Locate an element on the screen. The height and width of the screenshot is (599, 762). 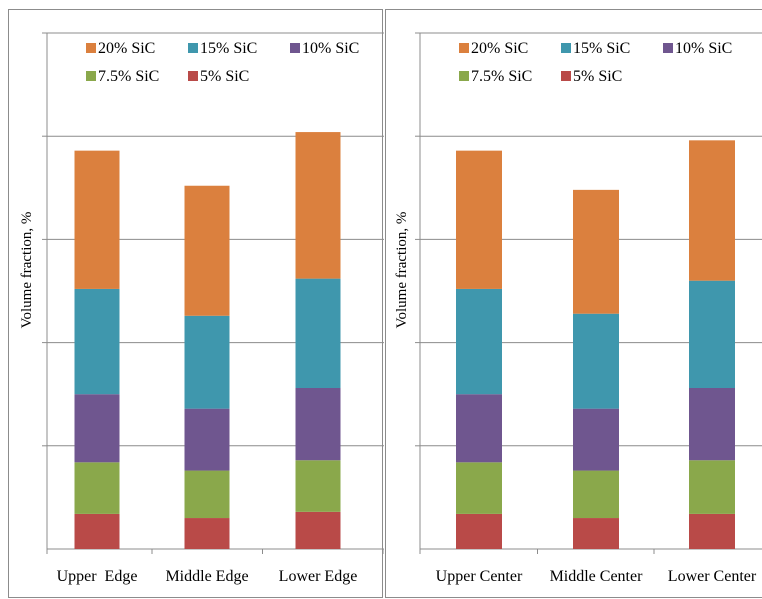
x-tick-label: Lower Edge is located at coordinates (318, 576).